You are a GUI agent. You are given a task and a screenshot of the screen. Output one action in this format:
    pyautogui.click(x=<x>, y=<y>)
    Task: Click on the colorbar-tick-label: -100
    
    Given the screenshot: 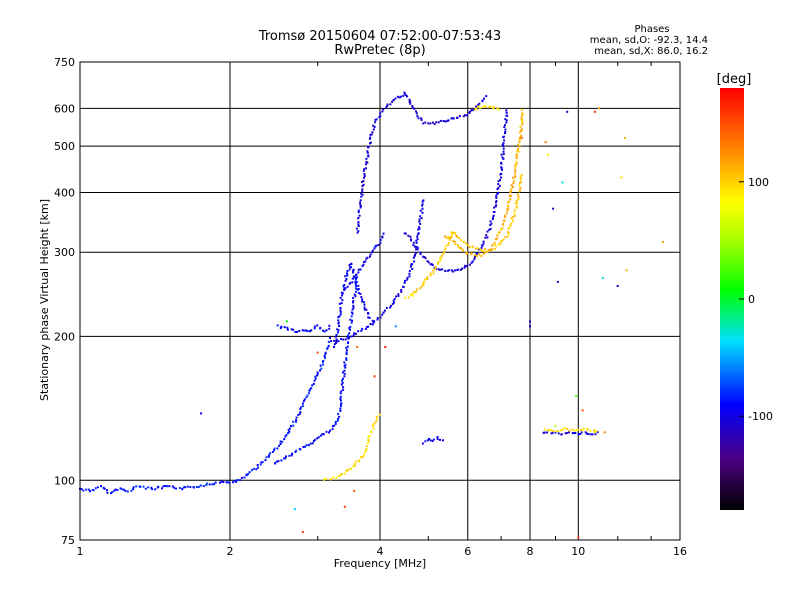 What is the action you would take?
    pyautogui.click(x=760, y=416)
    